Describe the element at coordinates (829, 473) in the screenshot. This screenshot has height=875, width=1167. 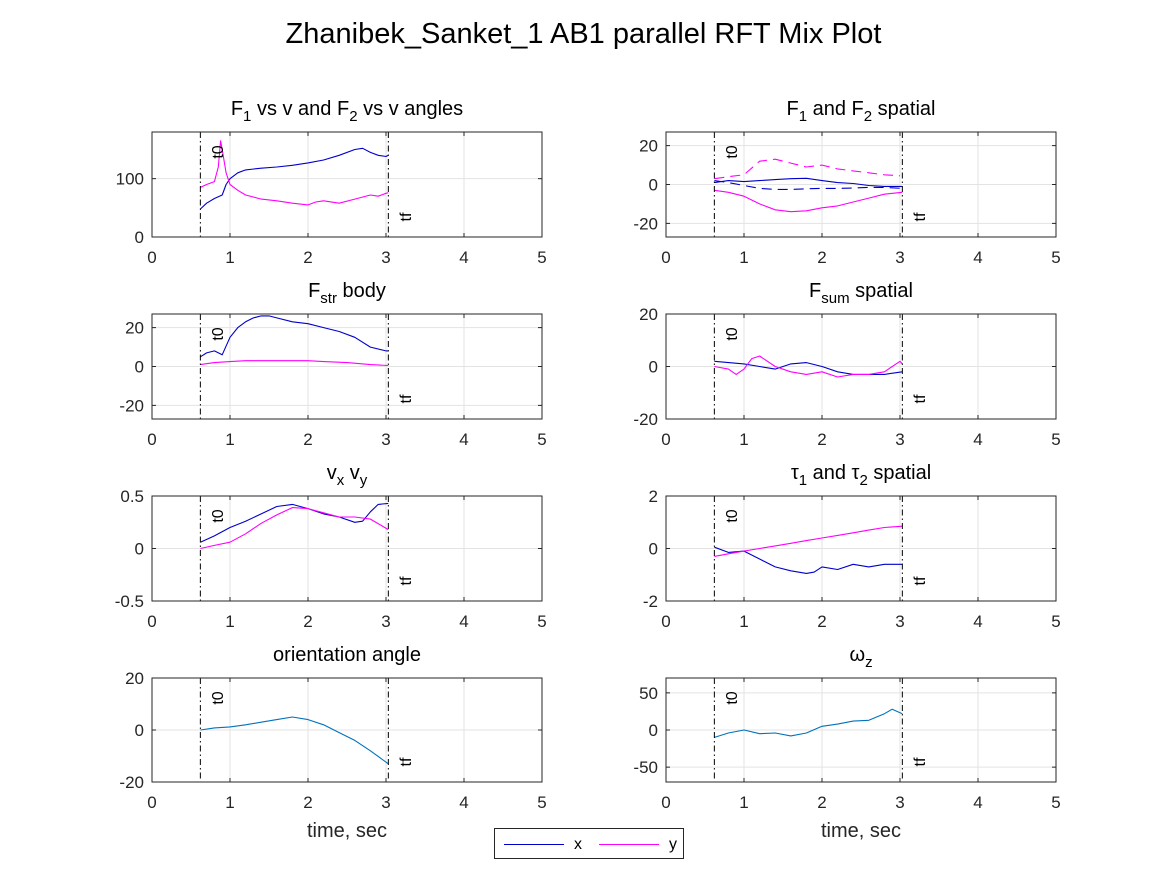
I see `title-part: and` at that location.